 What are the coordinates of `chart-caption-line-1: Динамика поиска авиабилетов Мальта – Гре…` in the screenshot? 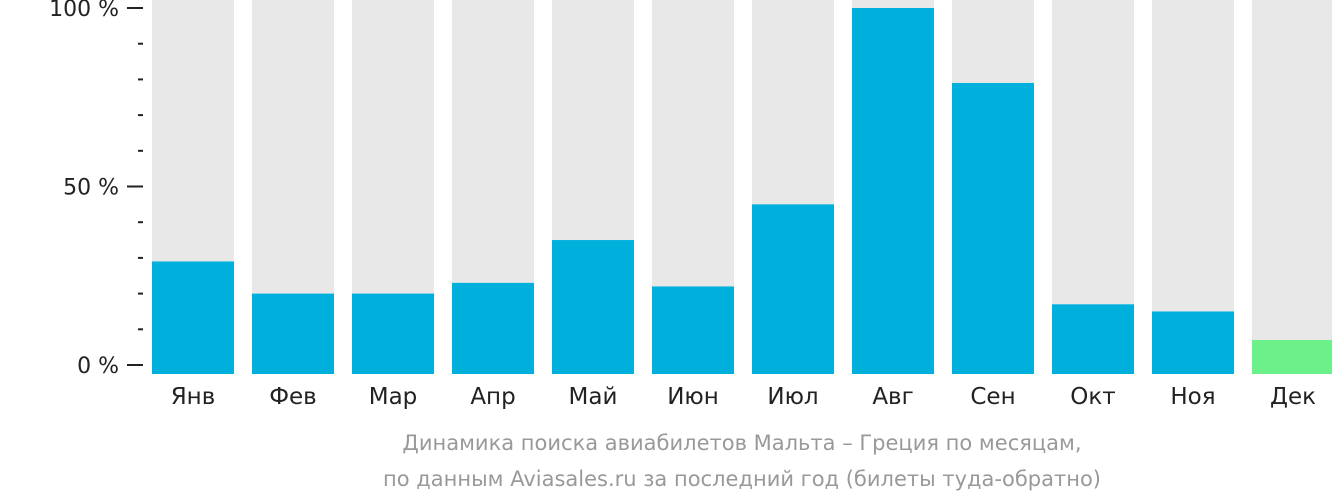 It's located at (742, 443).